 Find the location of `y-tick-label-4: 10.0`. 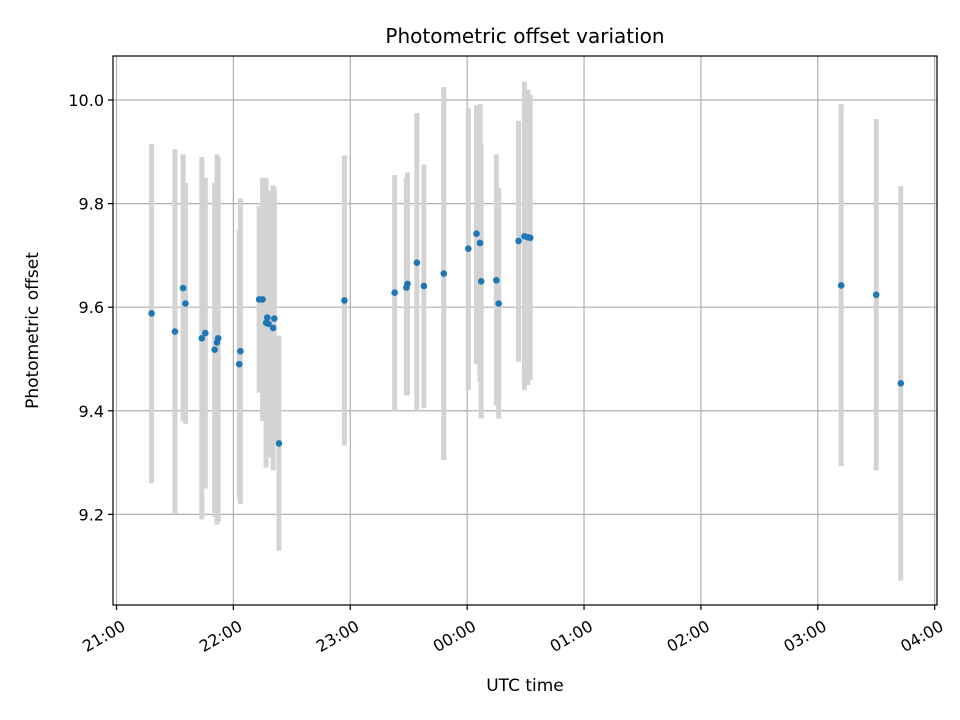

y-tick-label-4: 10.0 is located at coordinates (86, 100).